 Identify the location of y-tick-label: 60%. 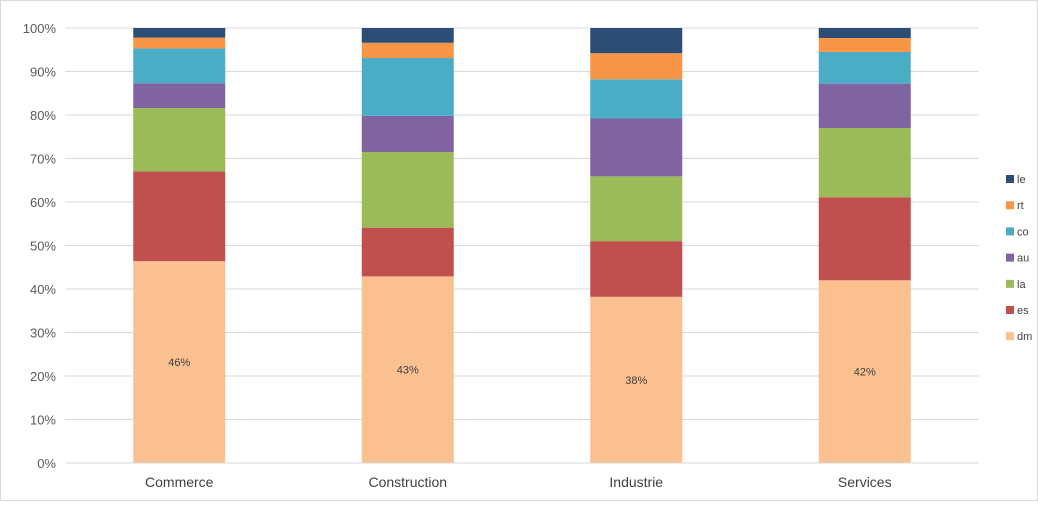
(43, 202).